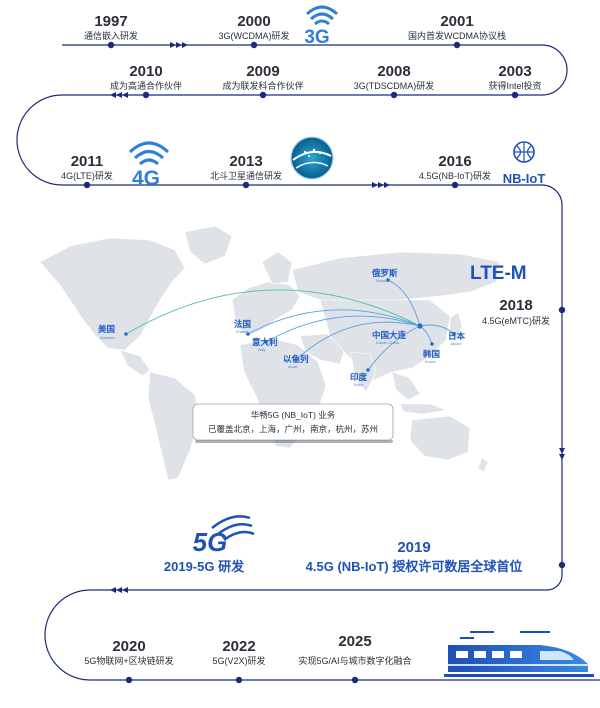  Describe the element at coordinates (358, 384) in the screenshot. I see `city-sub-india: India` at that location.